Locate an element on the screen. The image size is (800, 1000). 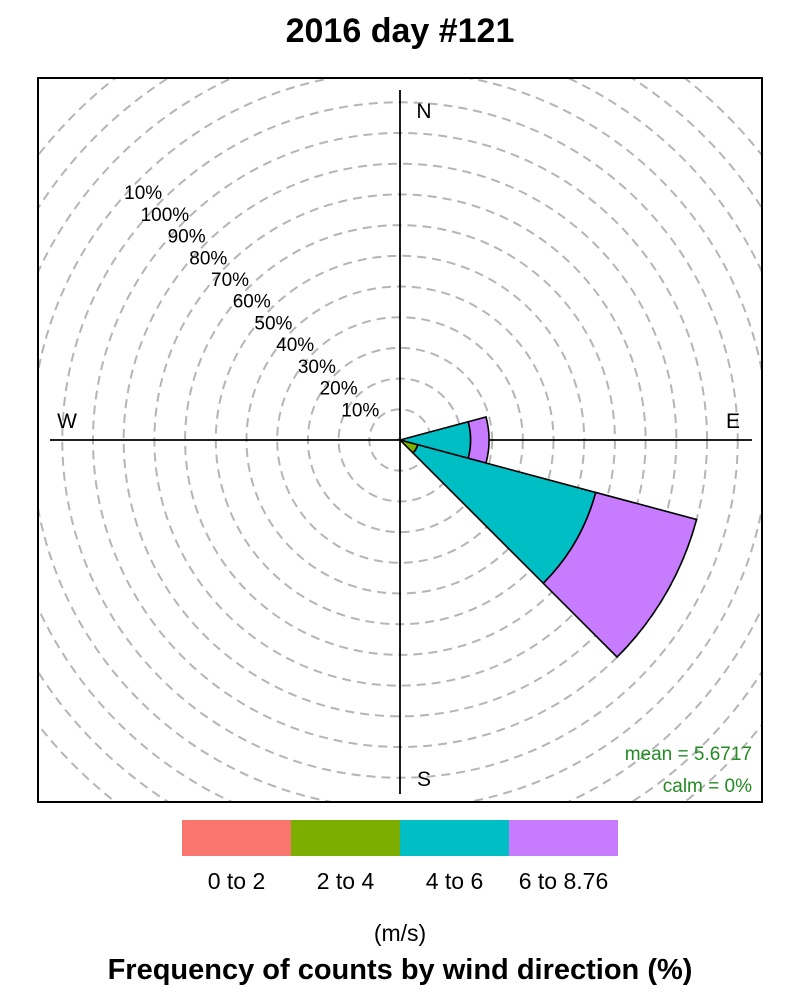
ring-label: 20% is located at coordinates (339, 389).